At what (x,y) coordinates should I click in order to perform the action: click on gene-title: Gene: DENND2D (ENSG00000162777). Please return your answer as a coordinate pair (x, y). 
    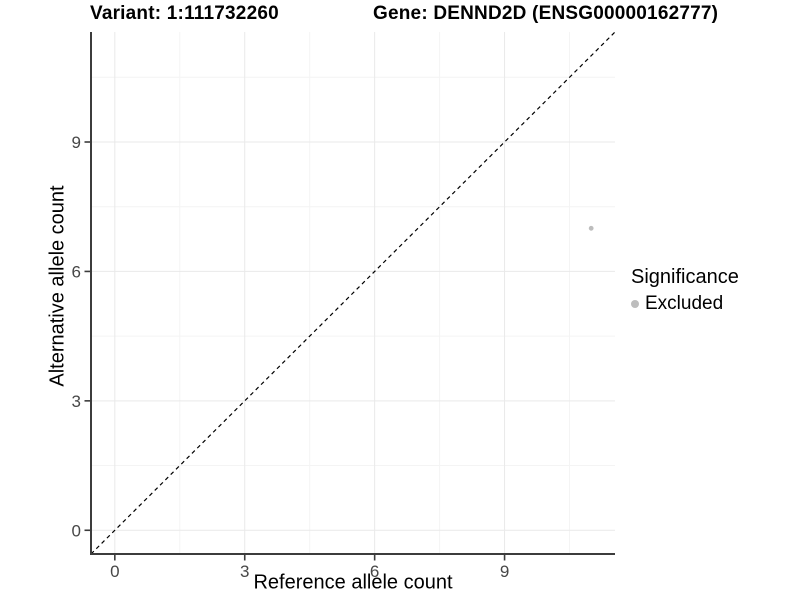
    Looking at the image, I should click on (546, 13).